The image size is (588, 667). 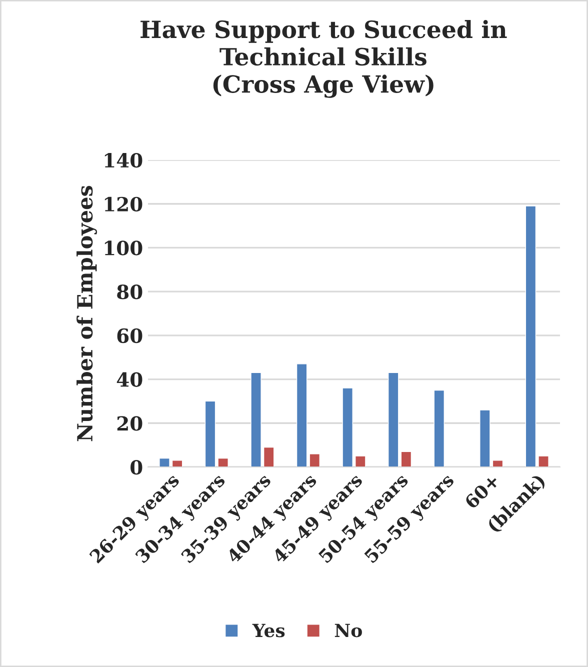 What do you see at coordinates (268, 631) in the screenshot?
I see `legend-label: Yes` at bounding box center [268, 631].